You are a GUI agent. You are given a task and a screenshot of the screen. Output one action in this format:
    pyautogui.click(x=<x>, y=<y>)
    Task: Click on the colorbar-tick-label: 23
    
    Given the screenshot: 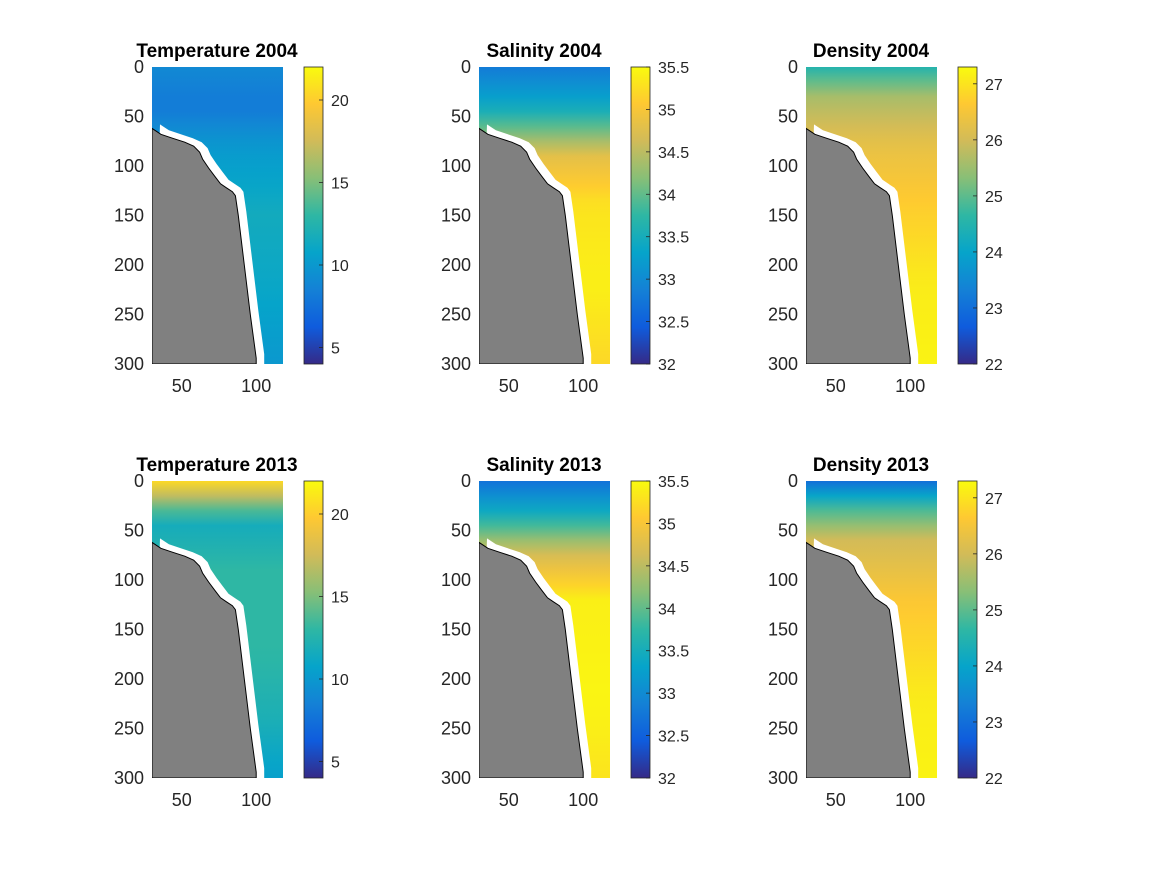 What is the action you would take?
    pyautogui.click(x=994, y=309)
    